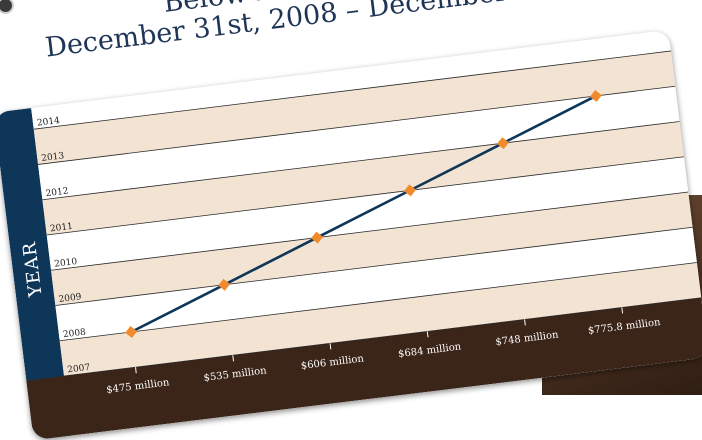  Describe the element at coordinates (70, 298) in the screenshot. I see `y-tick-label: 2009` at that location.